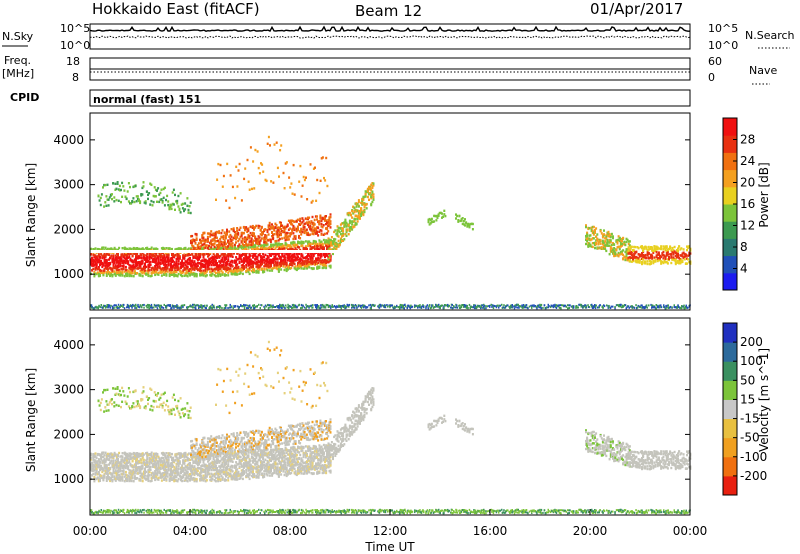 The image size is (800, 554). I want to click on noise-left-tick-top: 10^5, so click(75, 28).